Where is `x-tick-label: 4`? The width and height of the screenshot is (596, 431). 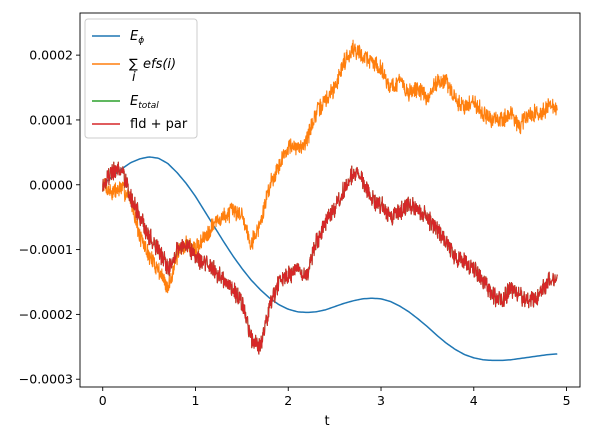 x-tick-label: 4 is located at coordinates (474, 400).